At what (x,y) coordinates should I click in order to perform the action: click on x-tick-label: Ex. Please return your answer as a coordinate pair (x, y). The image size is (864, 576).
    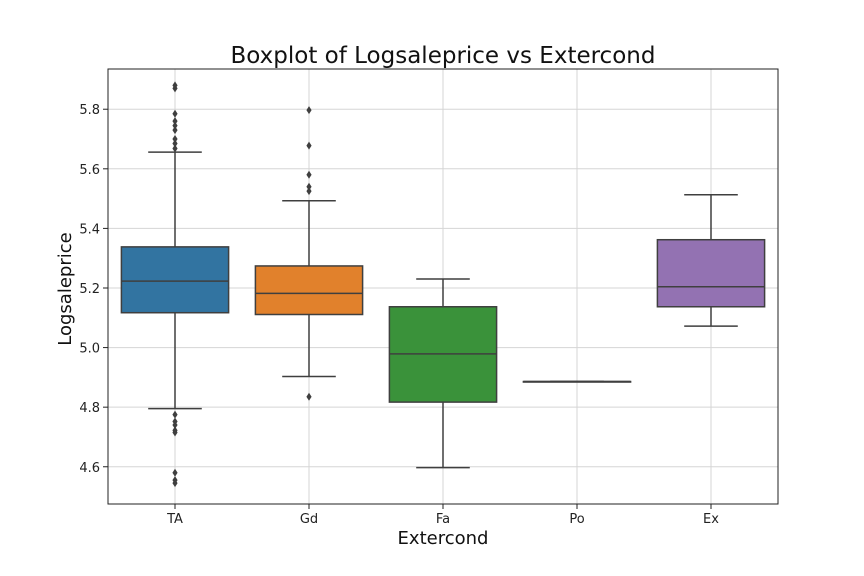
    Looking at the image, I should click on (711, 519).